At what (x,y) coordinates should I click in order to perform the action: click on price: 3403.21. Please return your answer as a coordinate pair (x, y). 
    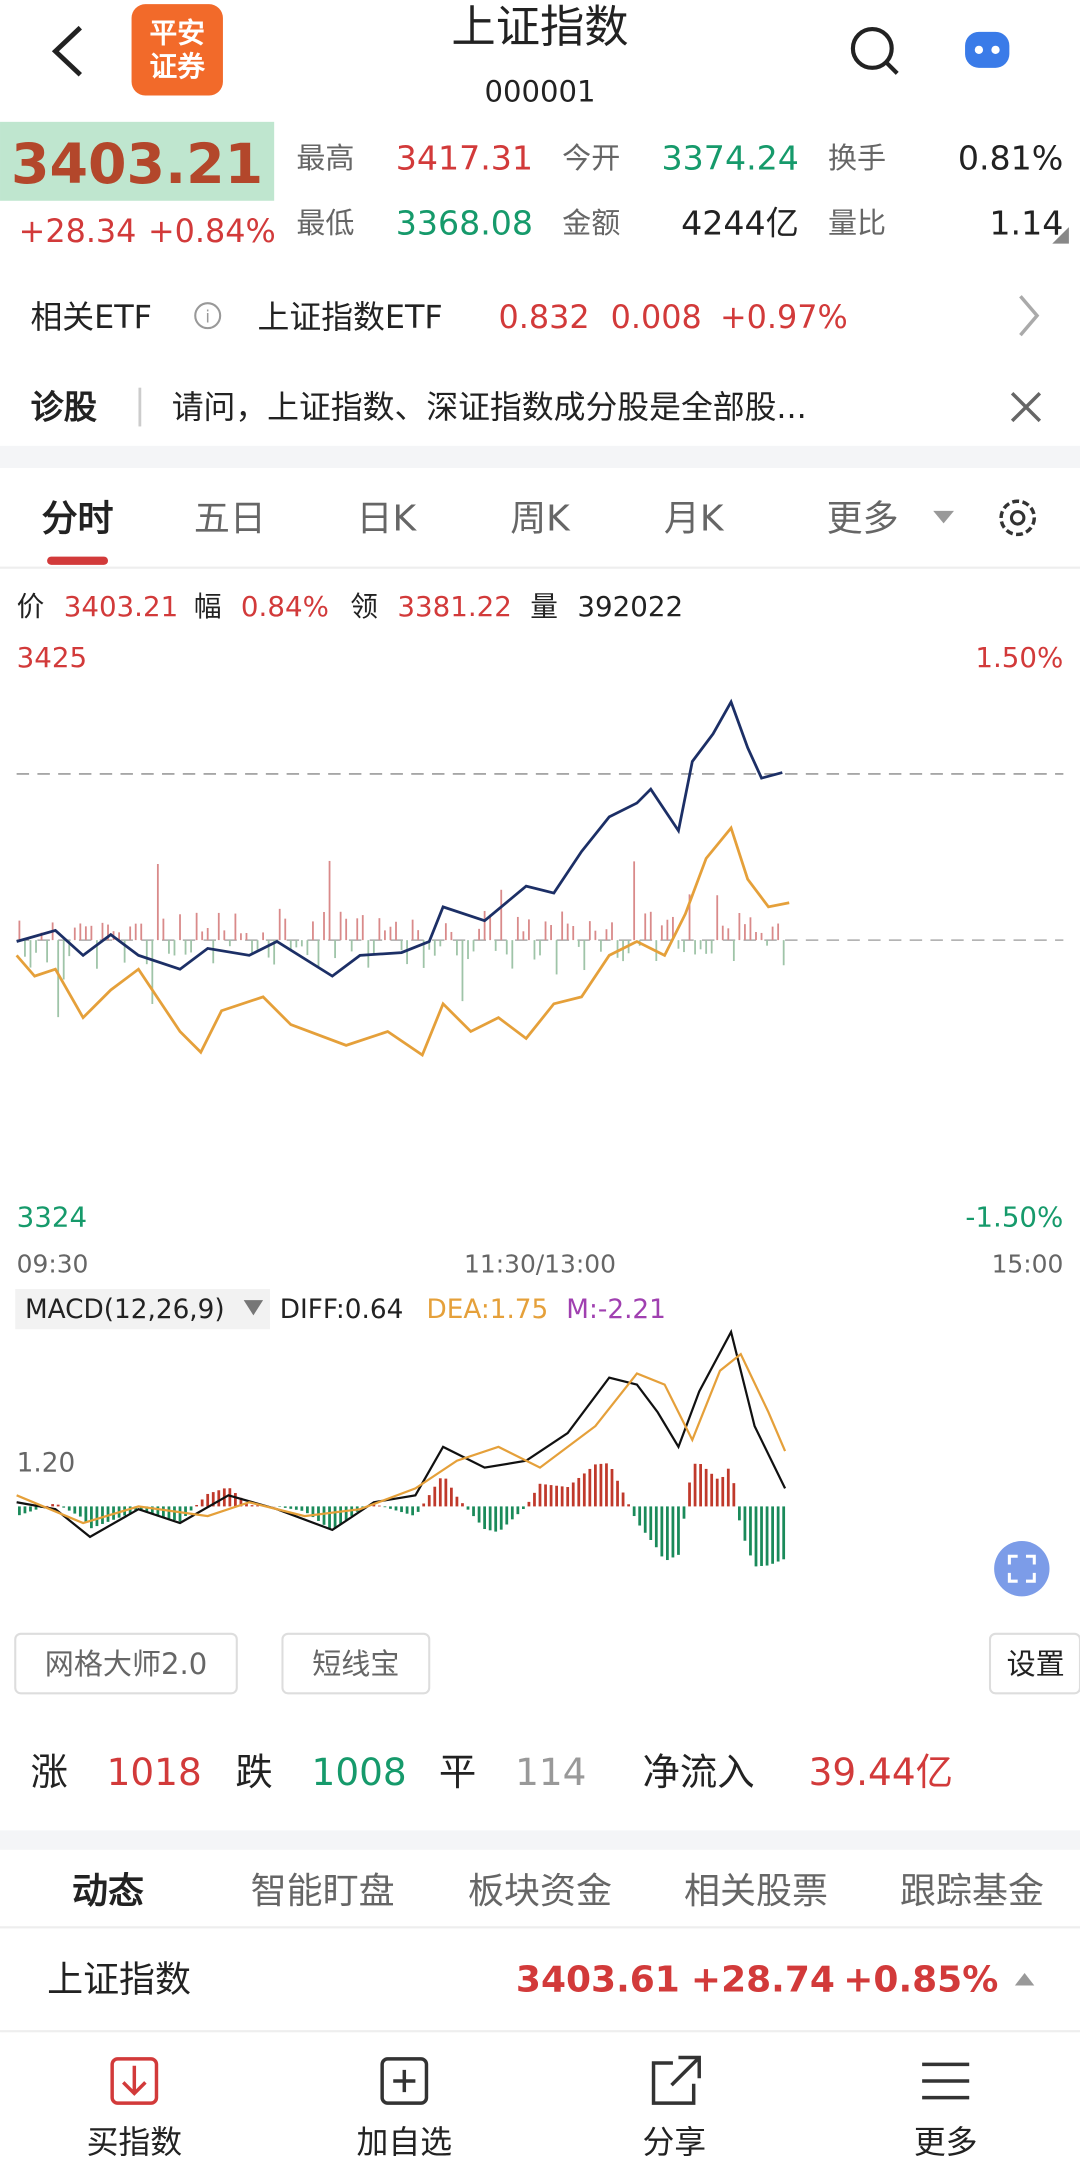
    Looking at the image, I should click on (137, 165).